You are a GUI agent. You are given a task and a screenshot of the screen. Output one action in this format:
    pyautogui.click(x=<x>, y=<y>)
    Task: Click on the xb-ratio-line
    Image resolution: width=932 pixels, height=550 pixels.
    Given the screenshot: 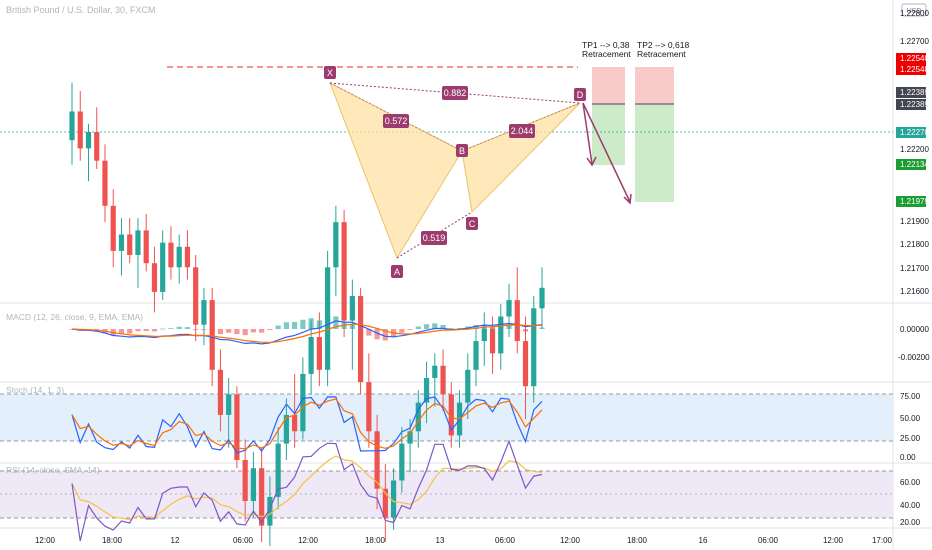 What is the action you would take?
    pyautogui.click(x=396, y=117)
    